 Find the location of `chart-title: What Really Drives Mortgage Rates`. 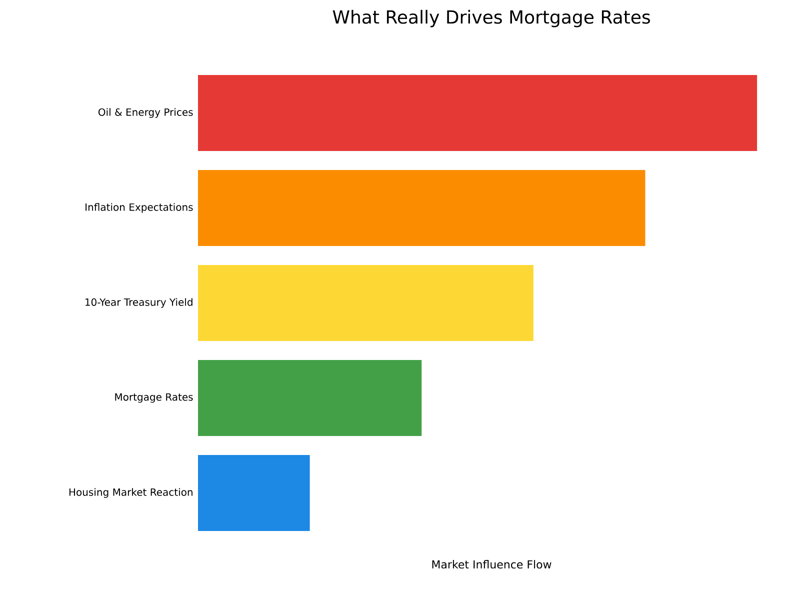

chart-title: What Really Drives Mortgage Rates is located at coordinates (491, 19).